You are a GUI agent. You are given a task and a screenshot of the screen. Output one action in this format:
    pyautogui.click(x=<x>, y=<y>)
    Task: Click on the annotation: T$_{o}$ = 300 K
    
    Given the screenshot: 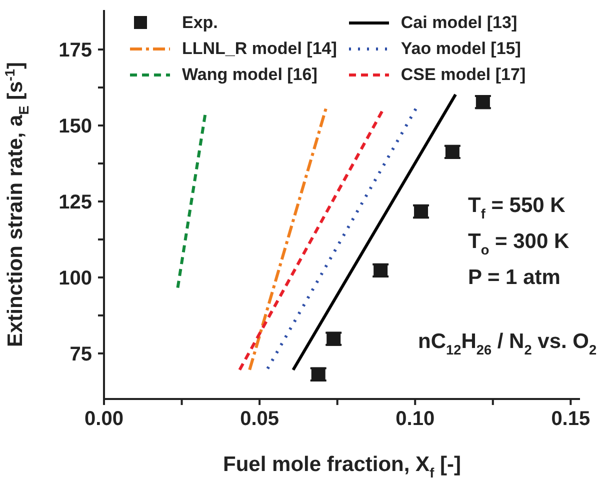 What is the action you would take?
    pyautogui.click(x=519, y=244)
    